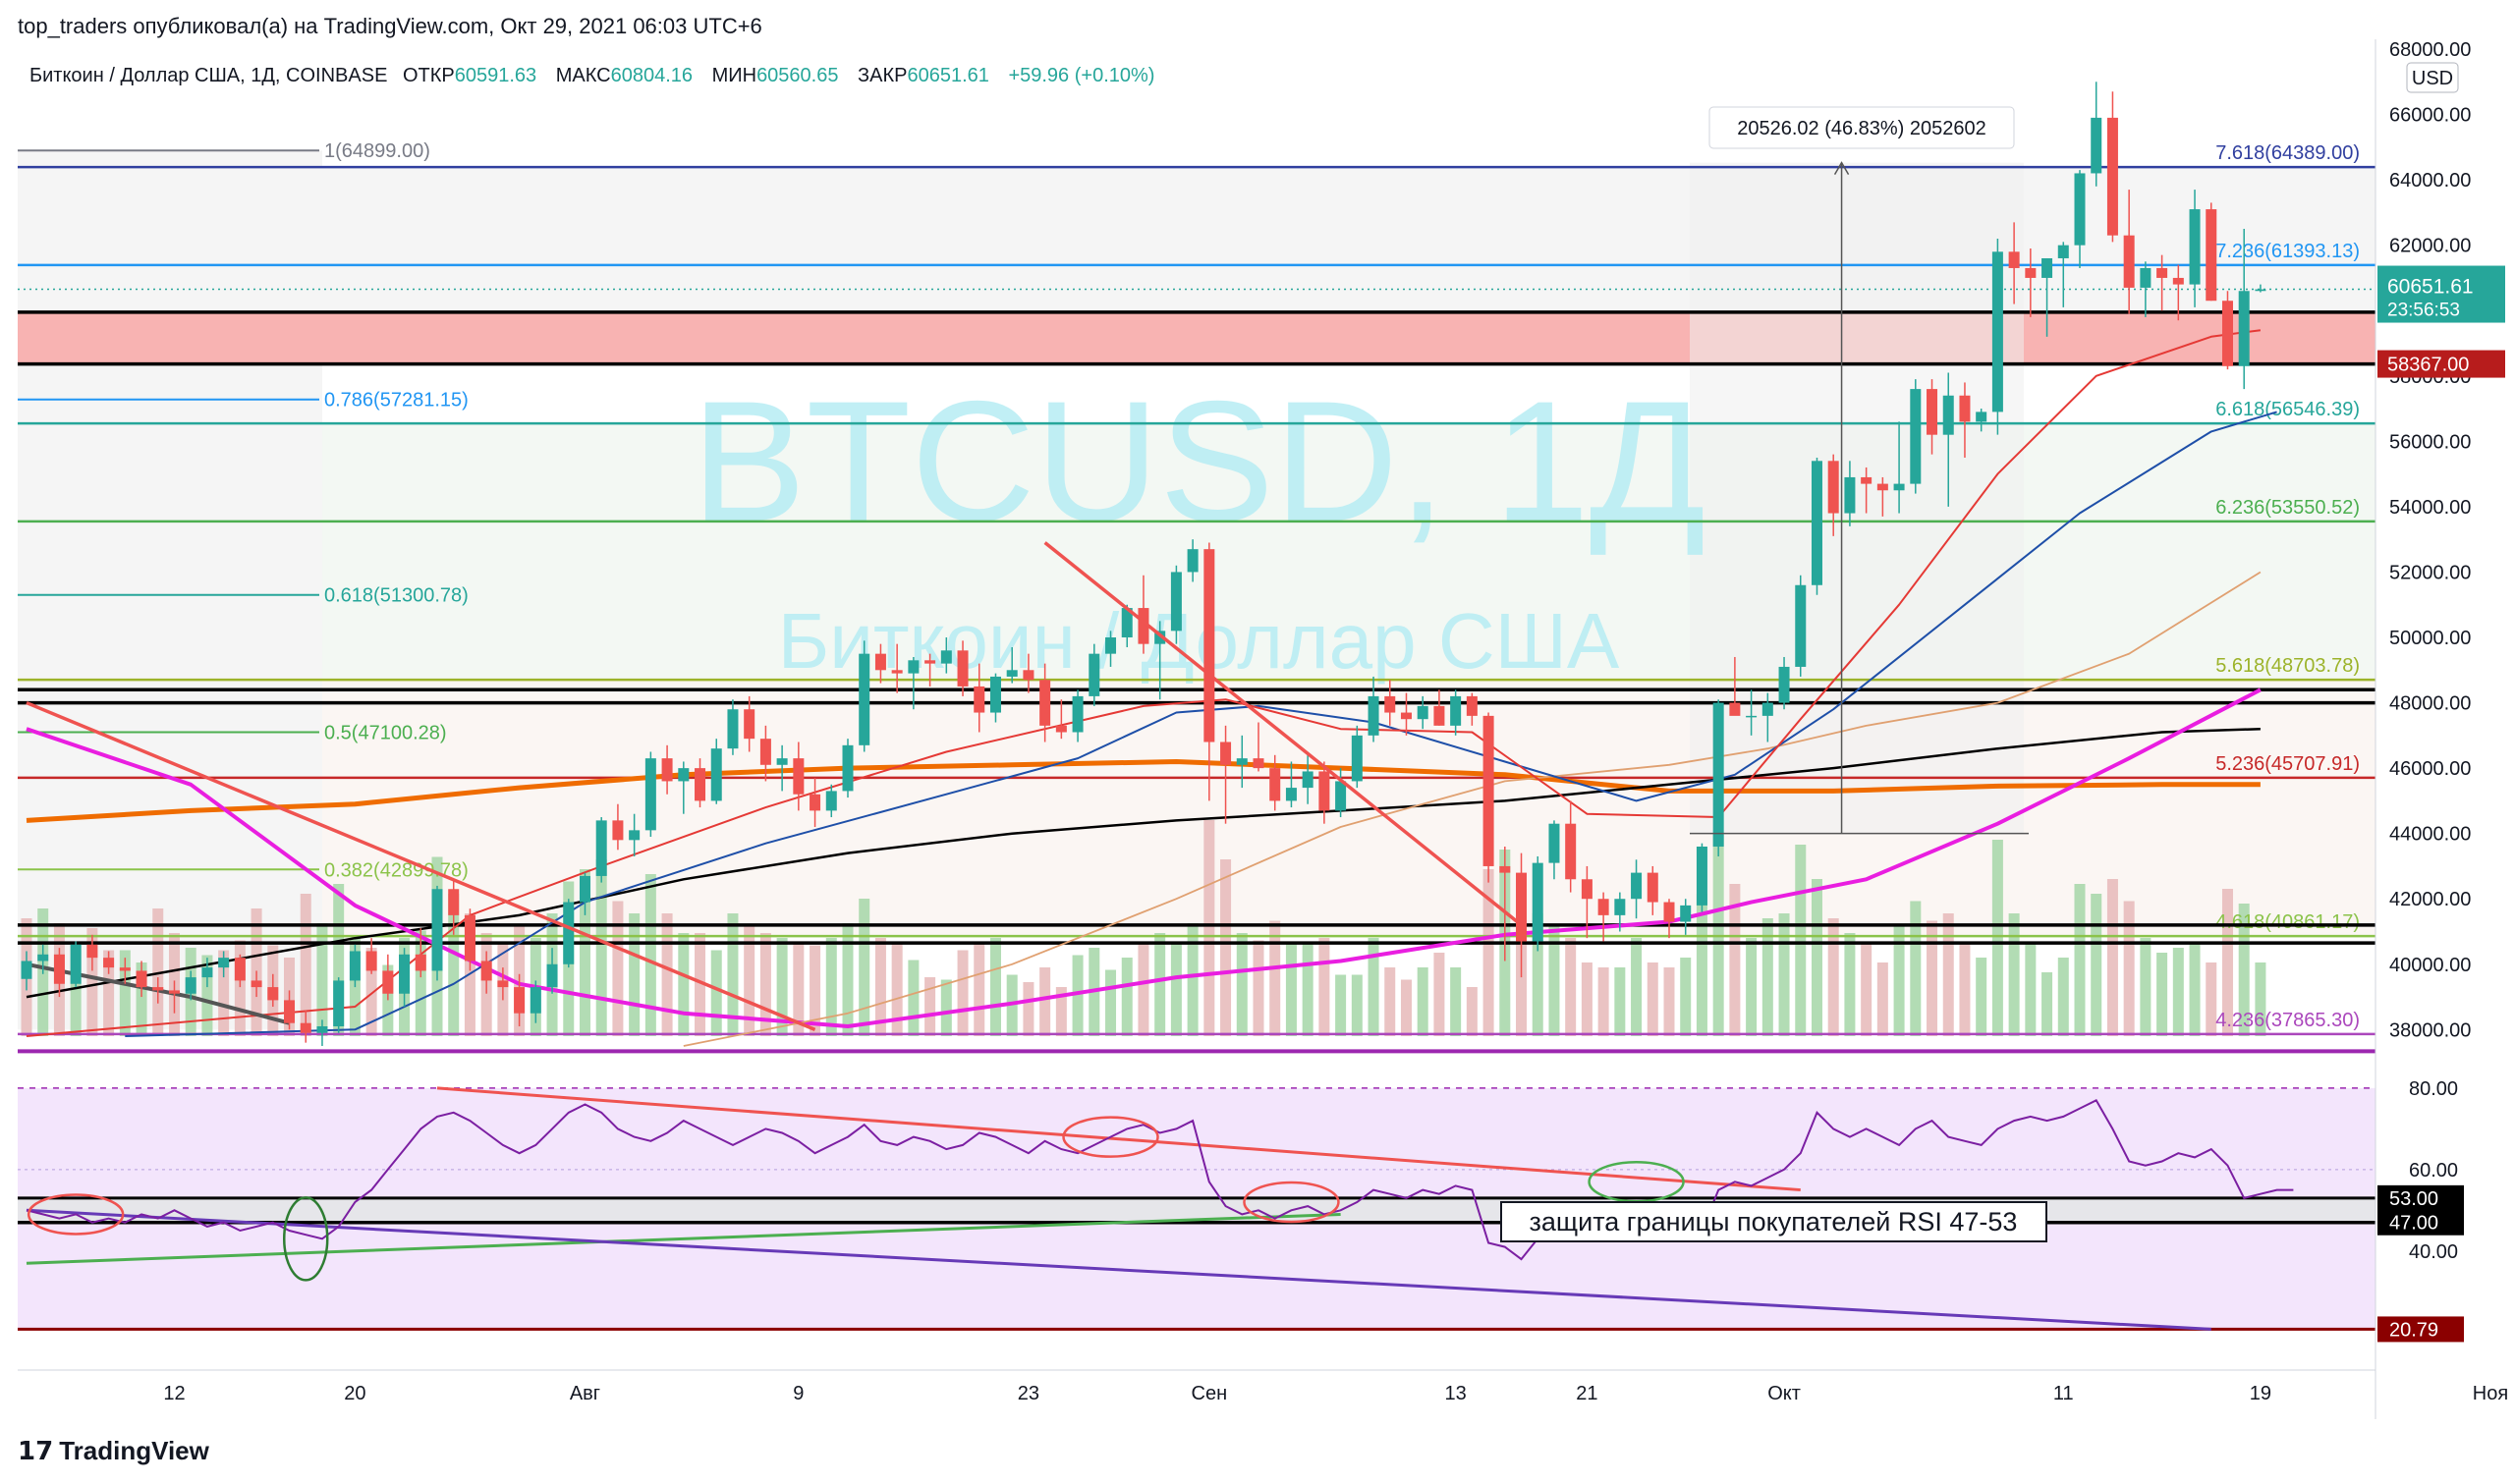  Describe the element at coordinates (2430, 508) in the screenshot. I see `price-tick-label: 54000.00` at that location.